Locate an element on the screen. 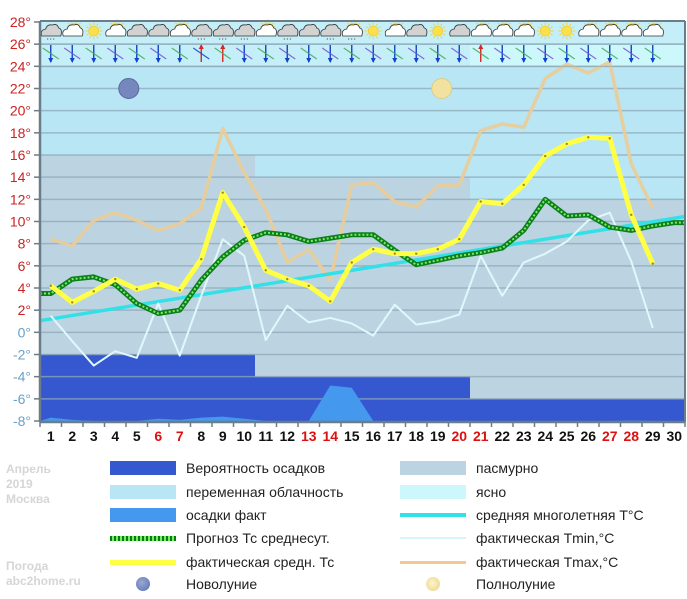 The image size is (687, 599). x-tick-label: 27 is located at coordinates (610, 436).